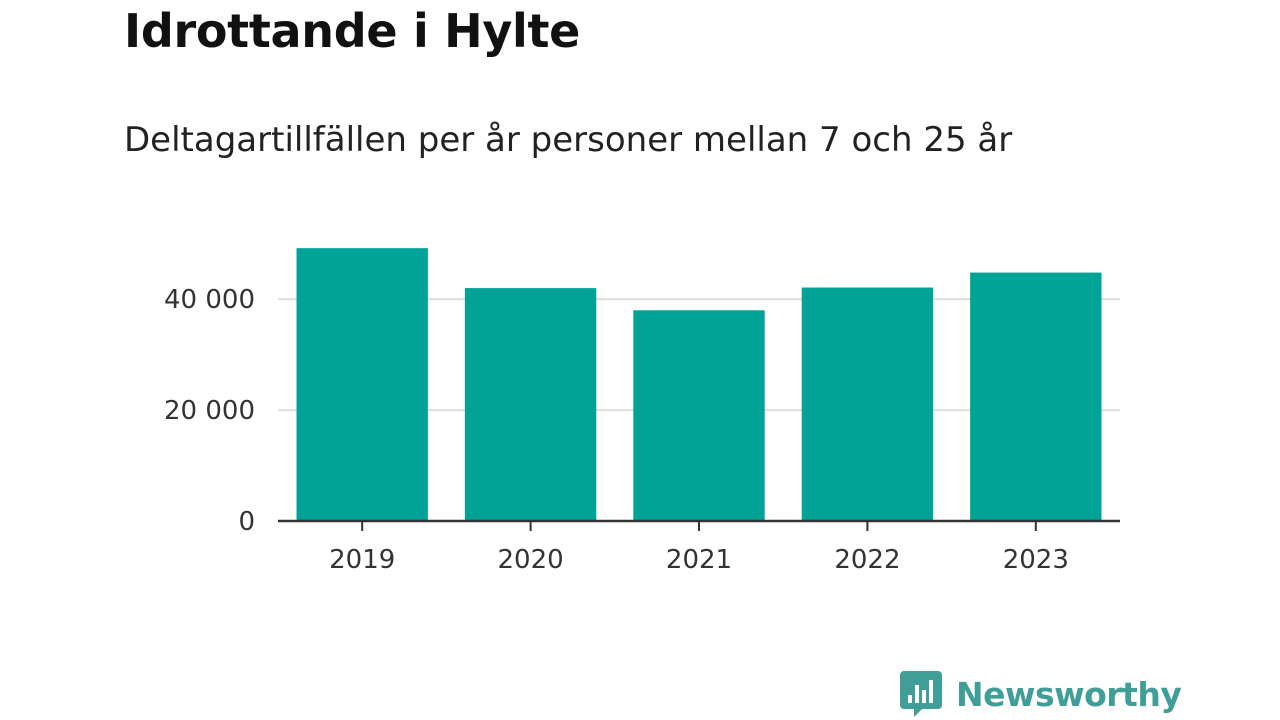 This screenshot has height=720, width=1280. I want to click on logo-name: Newsworthy, so click(1069, 694).